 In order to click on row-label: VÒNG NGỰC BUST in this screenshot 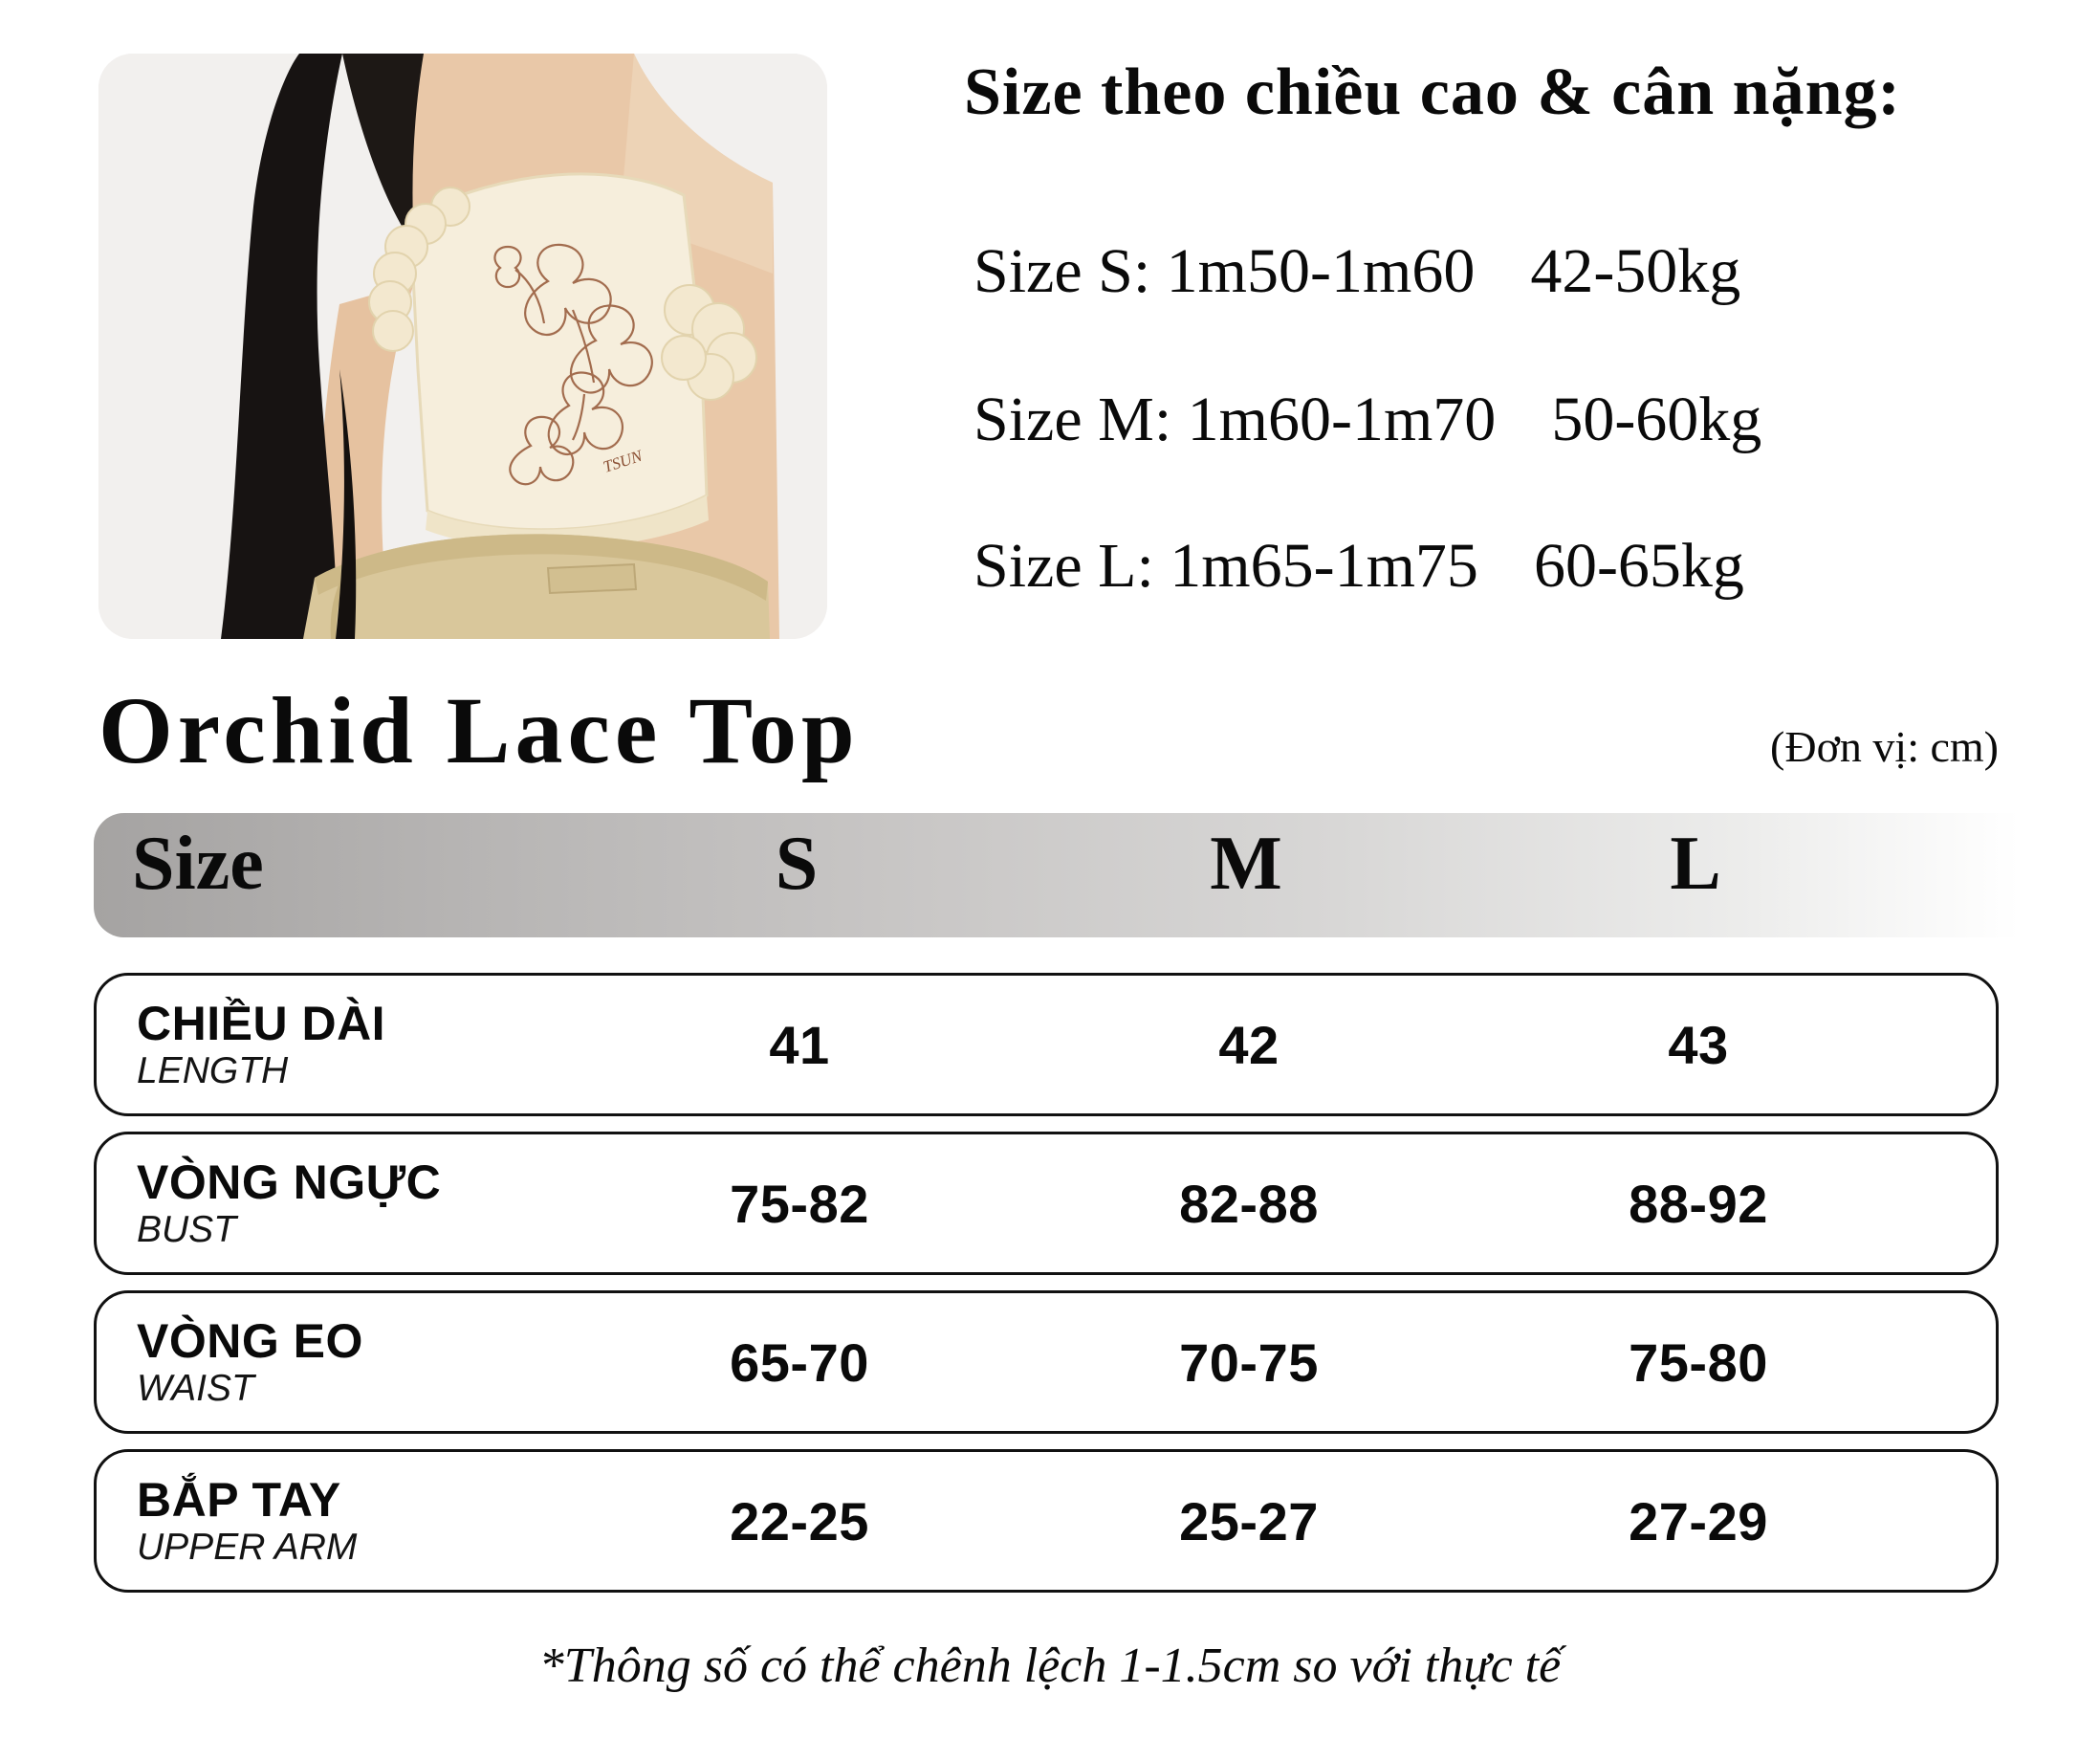, I will do `click(336, 1203)`.